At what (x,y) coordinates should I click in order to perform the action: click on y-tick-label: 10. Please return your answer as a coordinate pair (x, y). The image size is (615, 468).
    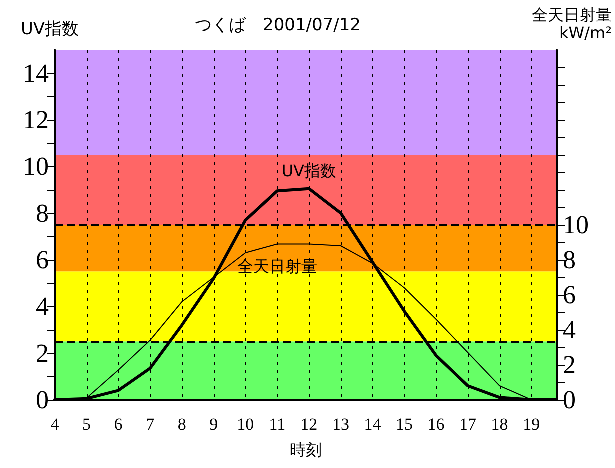
    Looking at the image, I should click on (36, 167).